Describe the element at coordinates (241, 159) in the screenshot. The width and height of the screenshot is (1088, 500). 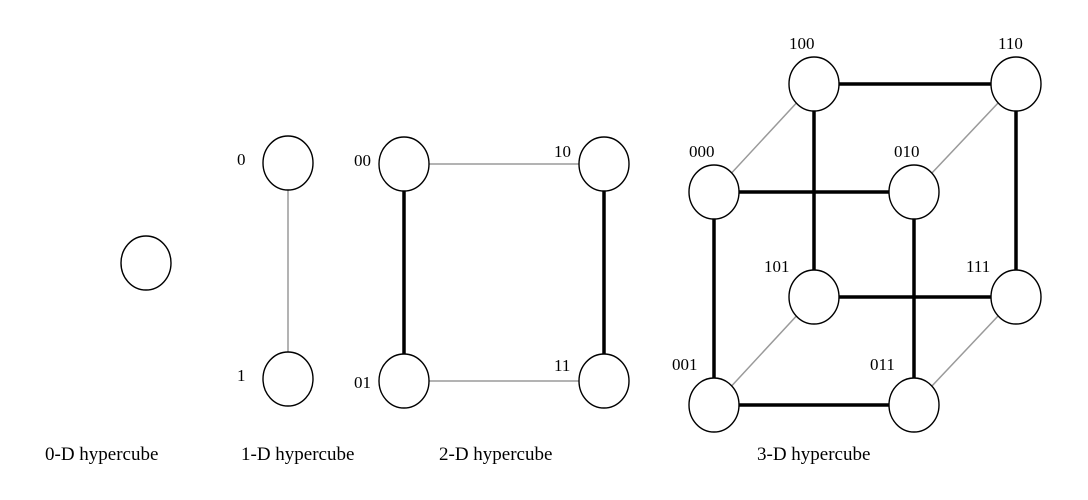
I see `label-1d-0: 0` at that location.